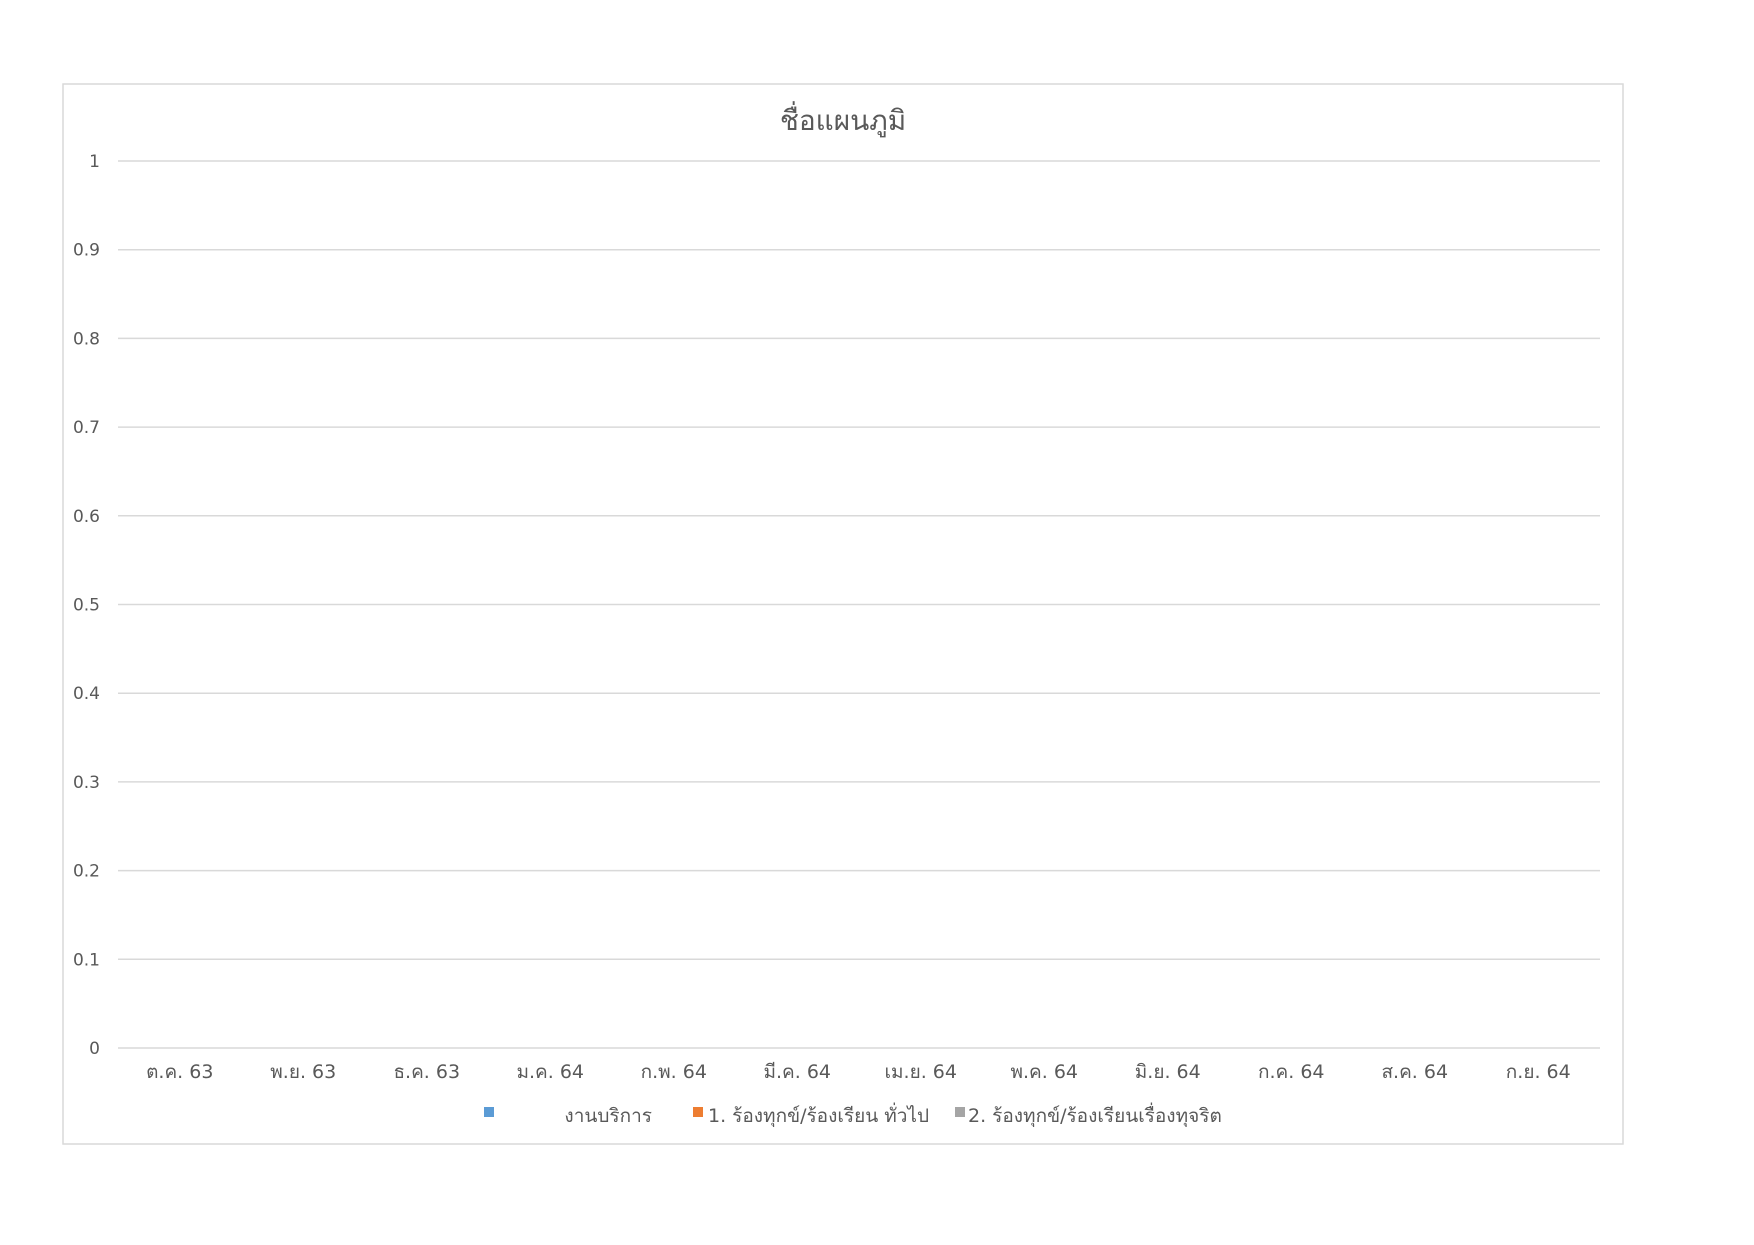 This screenshot has width=1754, height=1245. I want to click on x-tick-label: มิ.ย. 64, so click(1168, 1072).